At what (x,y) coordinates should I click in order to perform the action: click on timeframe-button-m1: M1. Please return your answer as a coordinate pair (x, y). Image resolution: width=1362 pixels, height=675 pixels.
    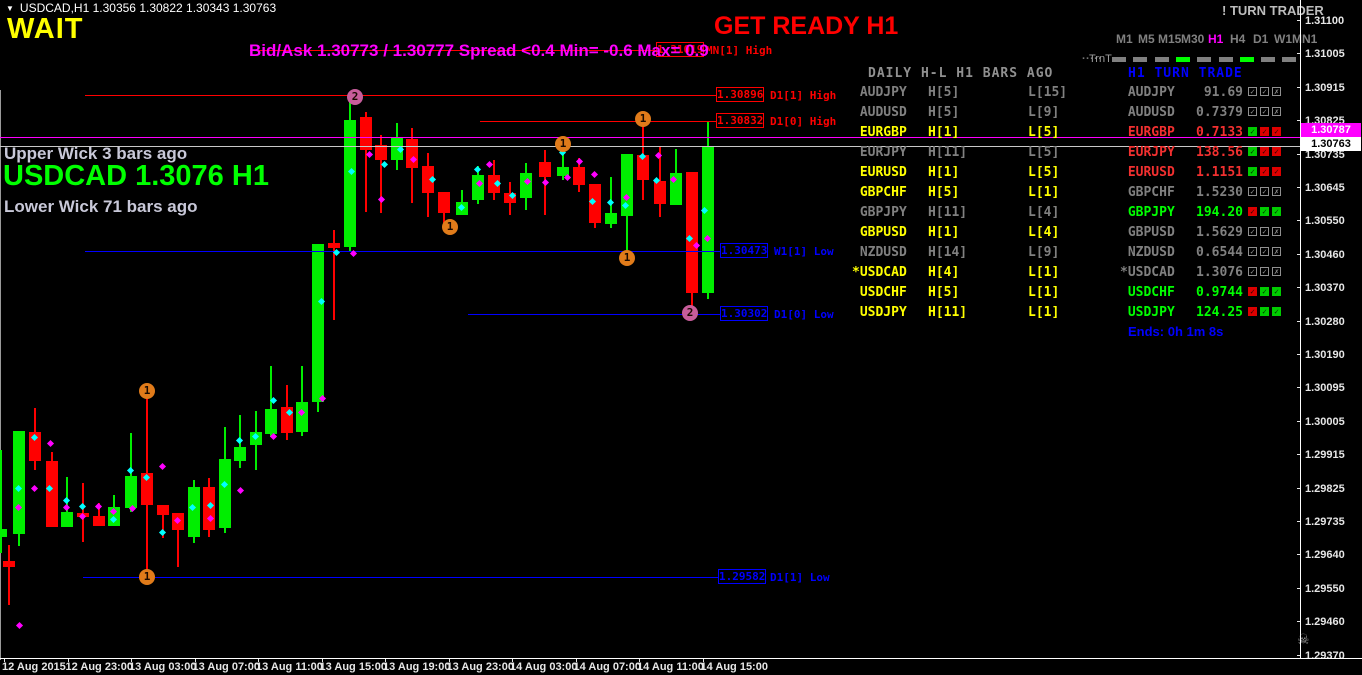
    Looking at the image, I should click on (1124, 39).